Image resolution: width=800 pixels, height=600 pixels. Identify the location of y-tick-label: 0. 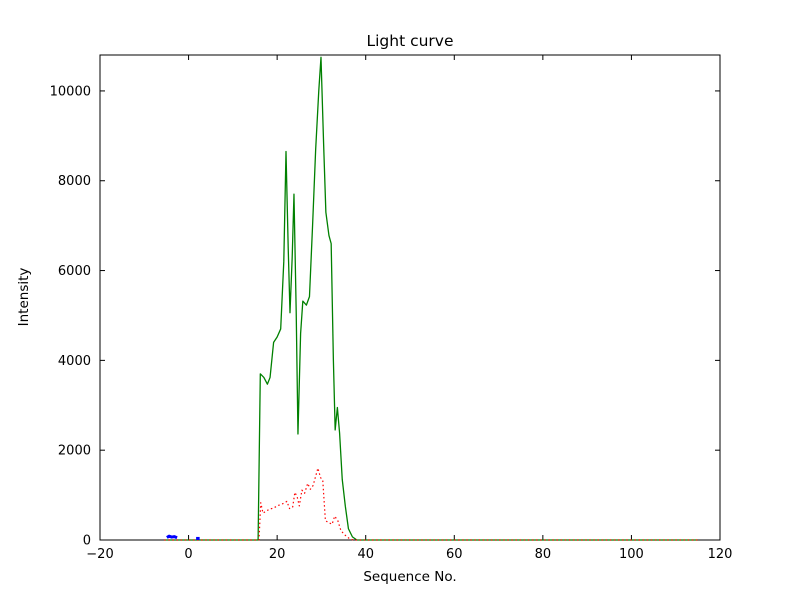
(87, 541).